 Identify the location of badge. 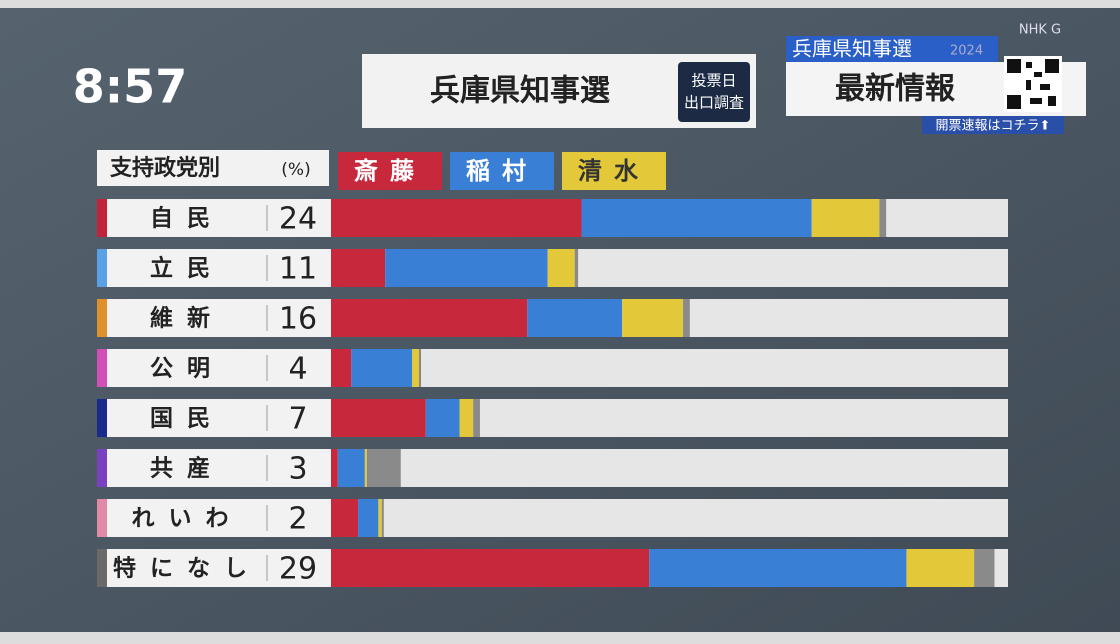
(714, 92).